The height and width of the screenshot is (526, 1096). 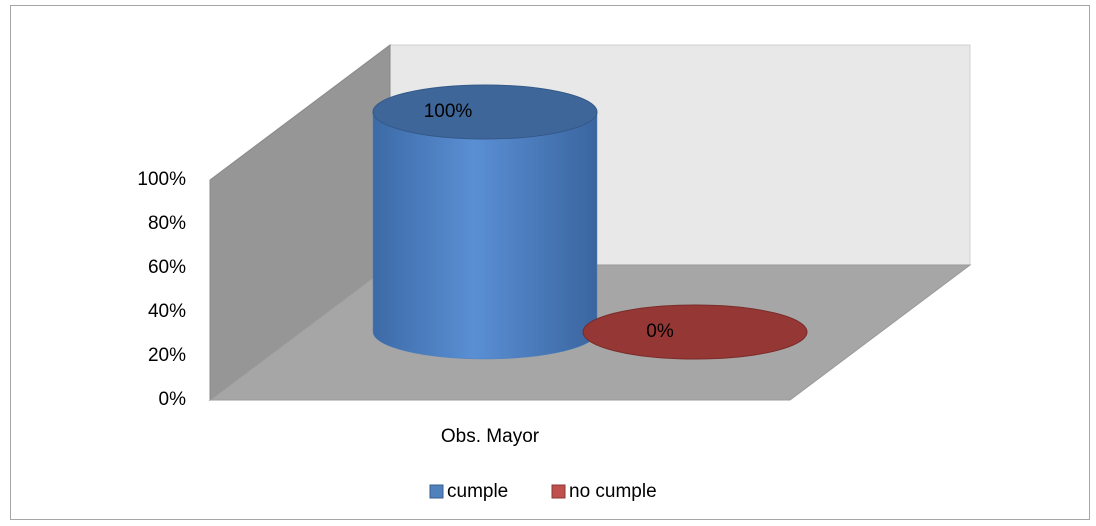 I want to click on y-tick-label: 80%, so click(x=167, y=223).